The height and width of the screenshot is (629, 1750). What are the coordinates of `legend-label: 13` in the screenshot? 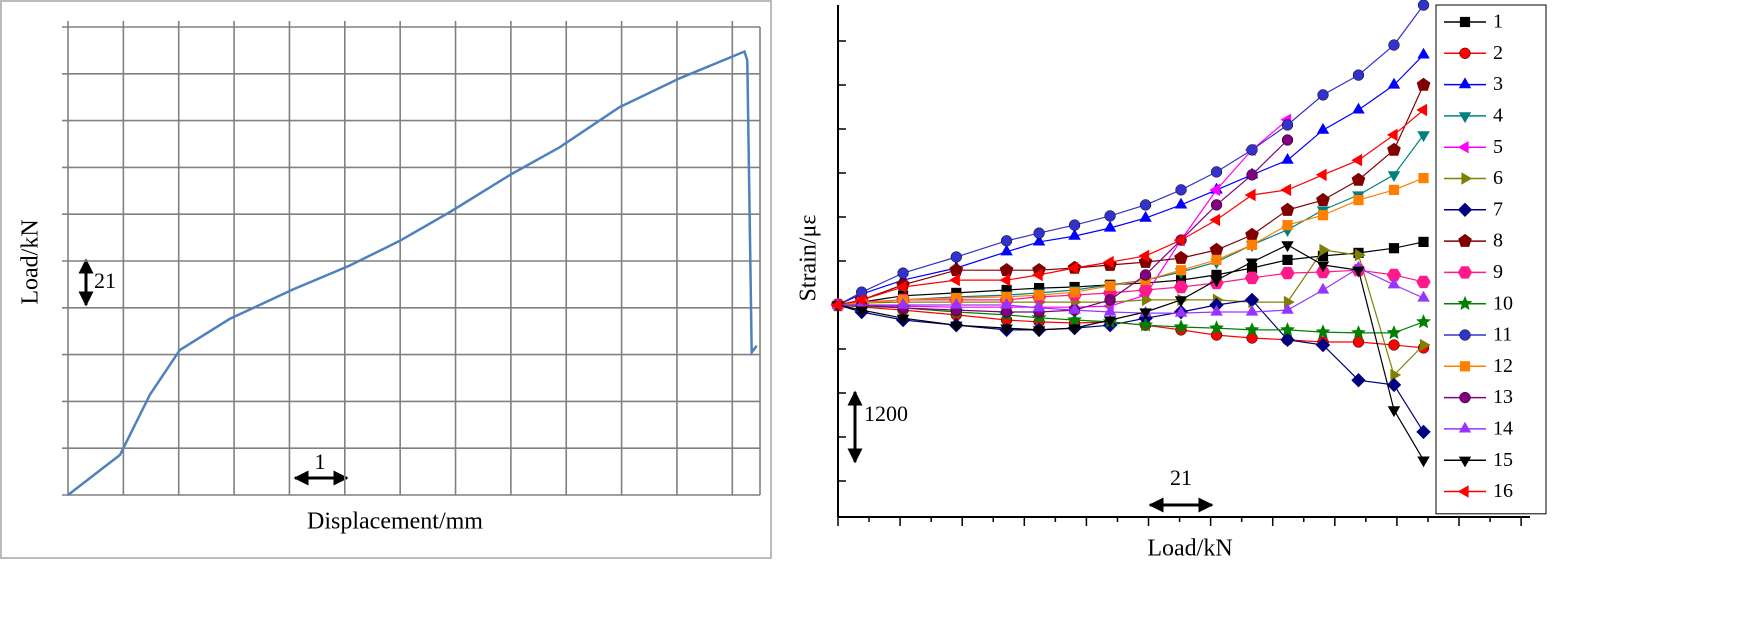 It's located at (1503, 397).